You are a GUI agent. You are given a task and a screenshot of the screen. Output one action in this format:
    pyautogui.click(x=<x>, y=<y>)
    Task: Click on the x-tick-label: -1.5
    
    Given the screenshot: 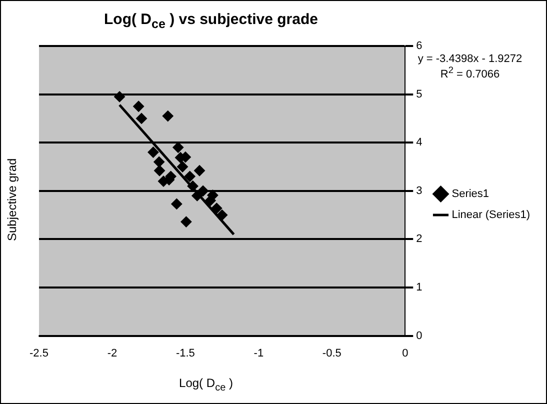 What is the action you would take?
    pyautogui.click(x=185, y=353)
    